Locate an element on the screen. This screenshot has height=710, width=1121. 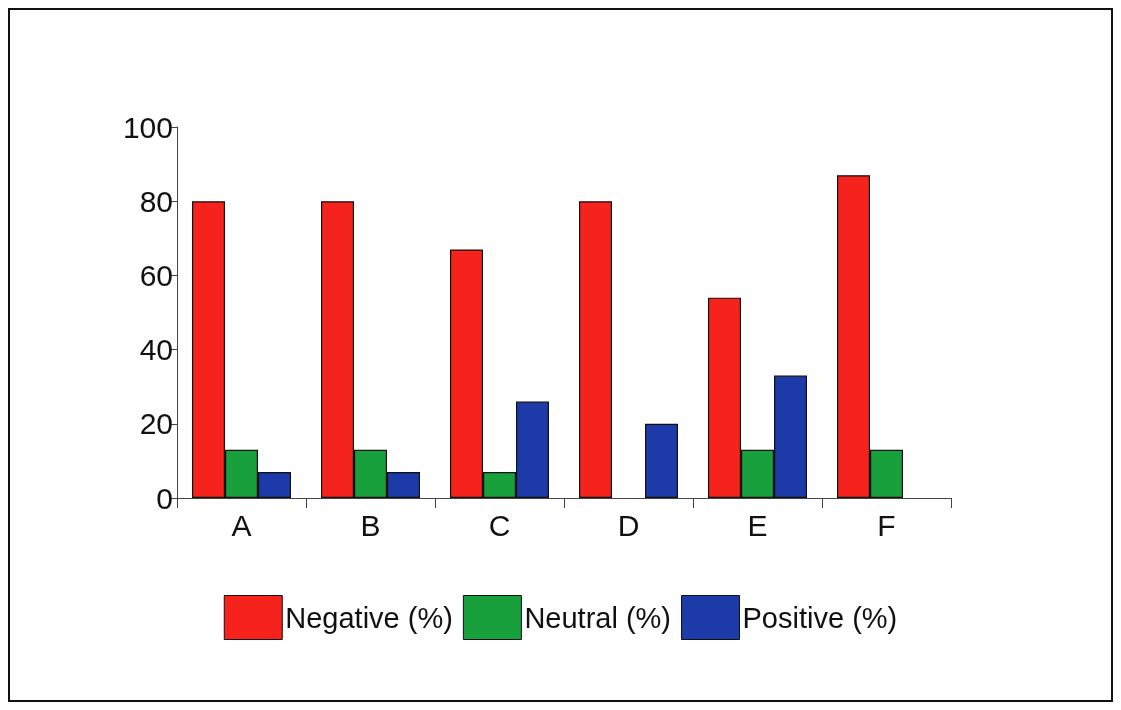
y-tick-label: 0 is located at coordinates (164, 498).